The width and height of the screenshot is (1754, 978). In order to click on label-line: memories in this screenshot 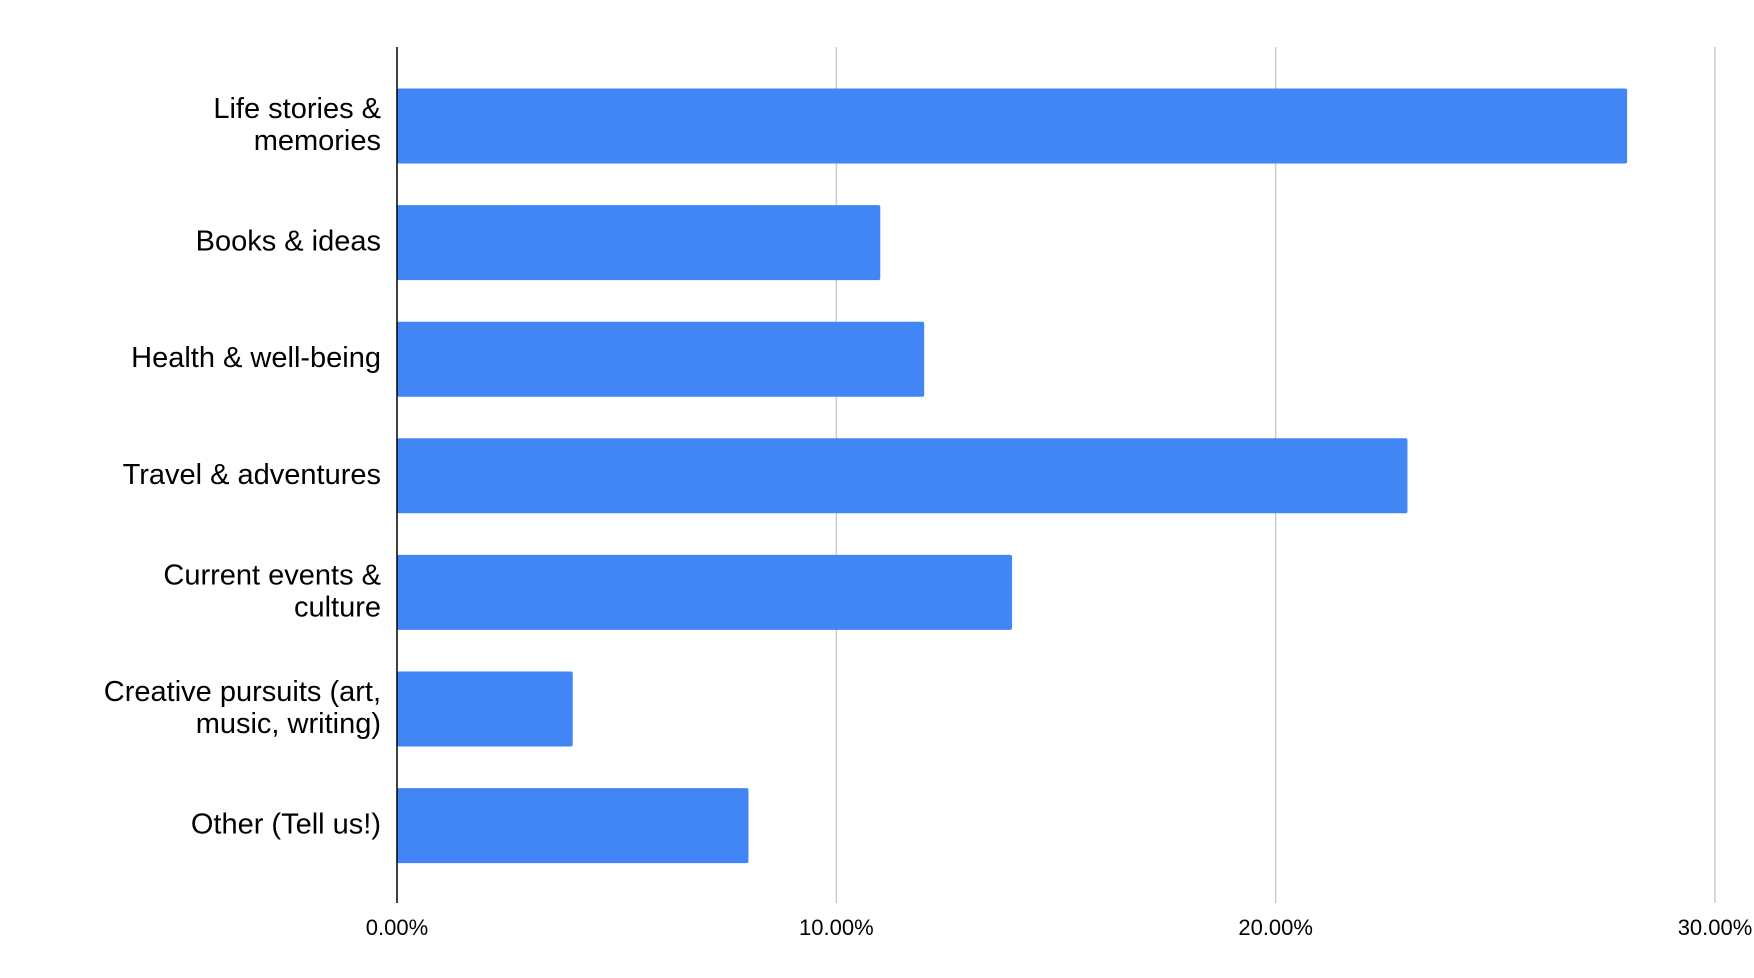, I will do `click(317, 141)`.